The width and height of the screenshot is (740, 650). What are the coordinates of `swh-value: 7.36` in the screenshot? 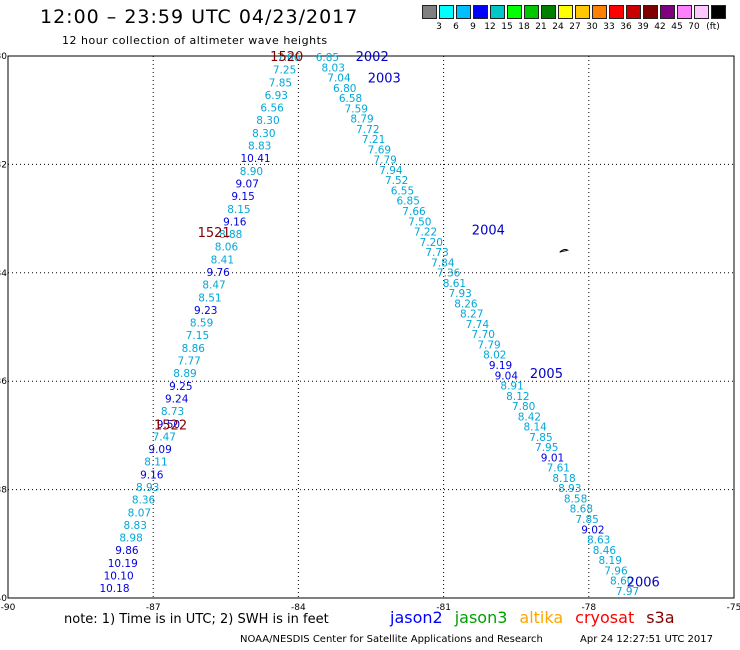 It's located at (449, 274).